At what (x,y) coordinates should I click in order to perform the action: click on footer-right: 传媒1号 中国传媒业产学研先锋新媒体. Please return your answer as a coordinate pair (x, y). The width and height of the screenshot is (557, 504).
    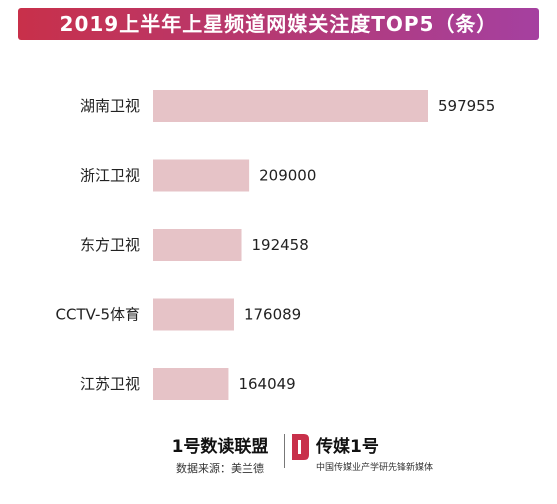
    Looking at the image, I should click on (374, 452).